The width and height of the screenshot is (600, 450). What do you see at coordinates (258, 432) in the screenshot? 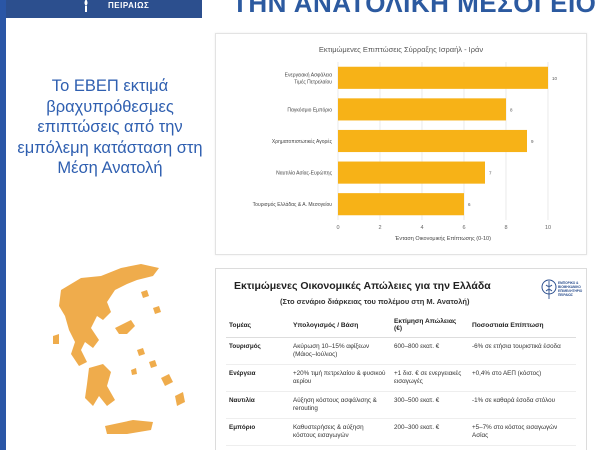
I see `cell-sector: Εμπόριο` at bounding box center [258, 432].